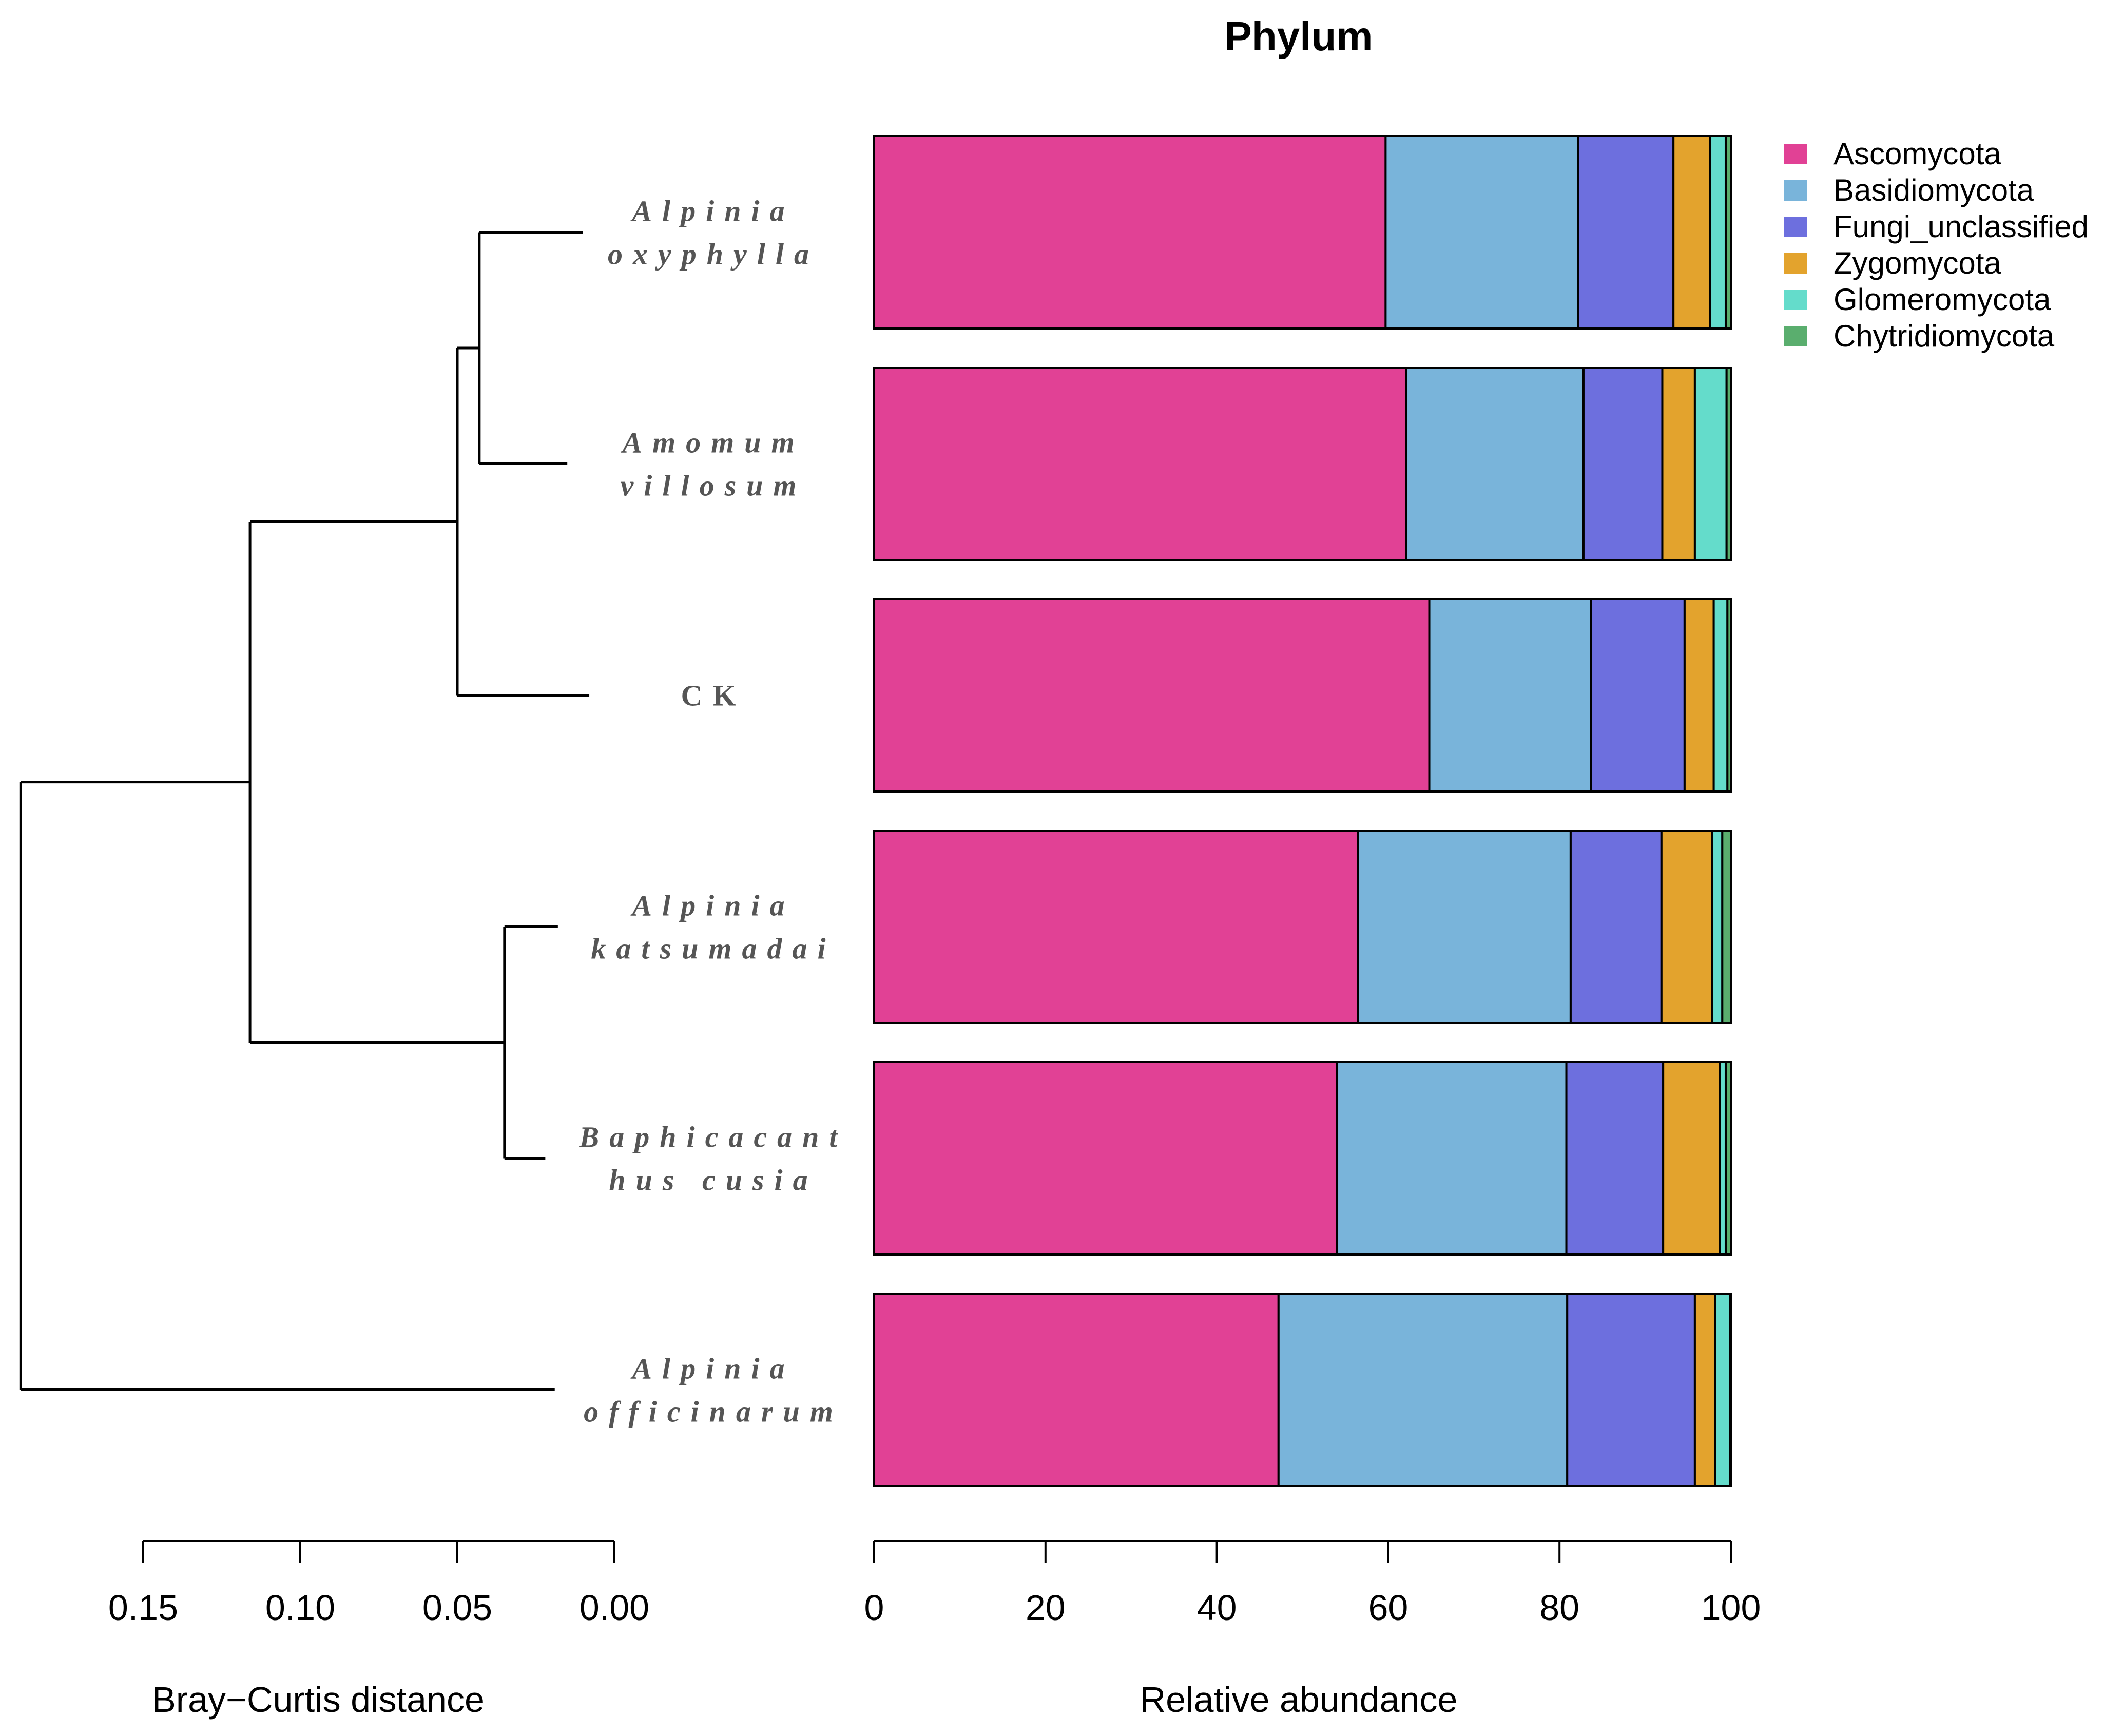 This screenshot has height=1736, width=2104. I want to click on legend-entry-chytridiomycota: Chytridiomycota, so click(1944, 336).